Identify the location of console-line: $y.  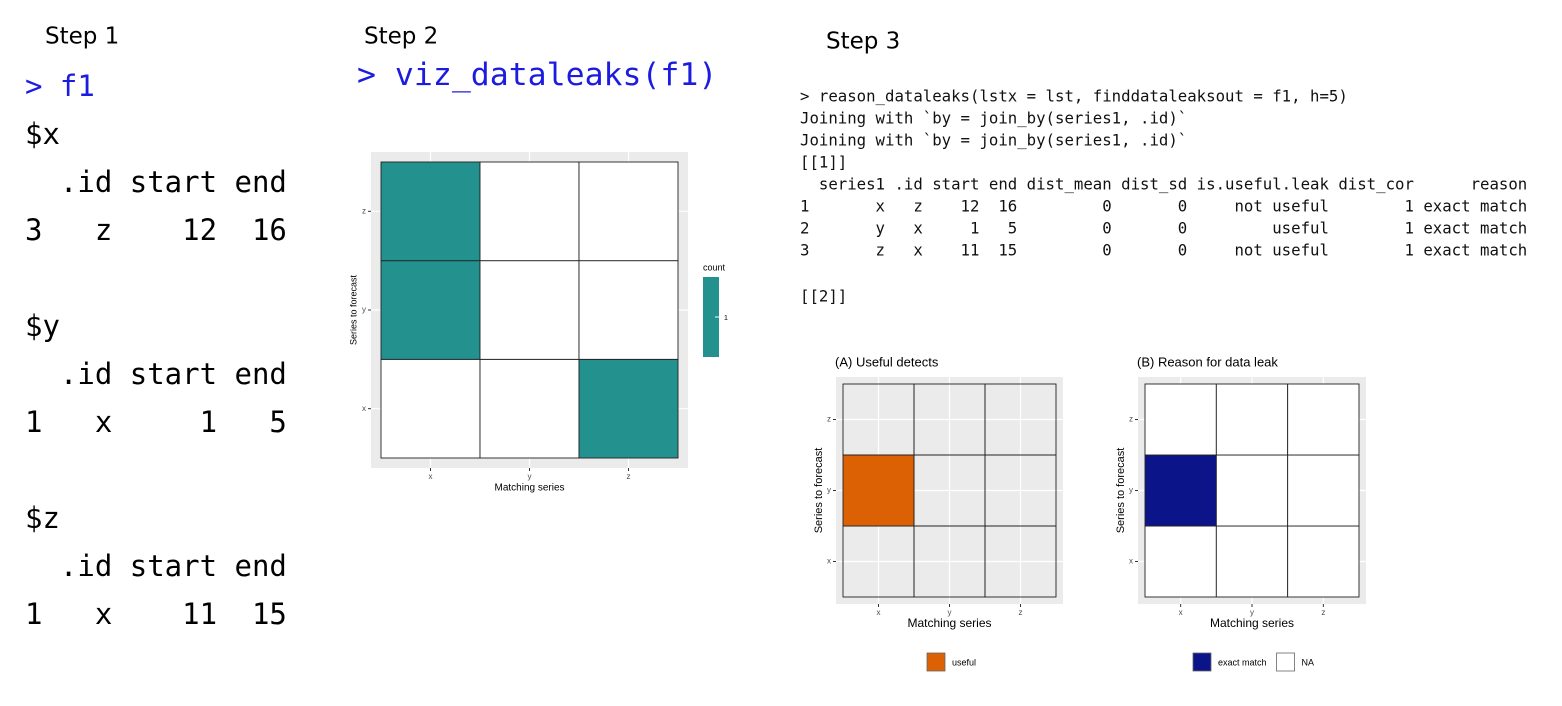
(42, 326).